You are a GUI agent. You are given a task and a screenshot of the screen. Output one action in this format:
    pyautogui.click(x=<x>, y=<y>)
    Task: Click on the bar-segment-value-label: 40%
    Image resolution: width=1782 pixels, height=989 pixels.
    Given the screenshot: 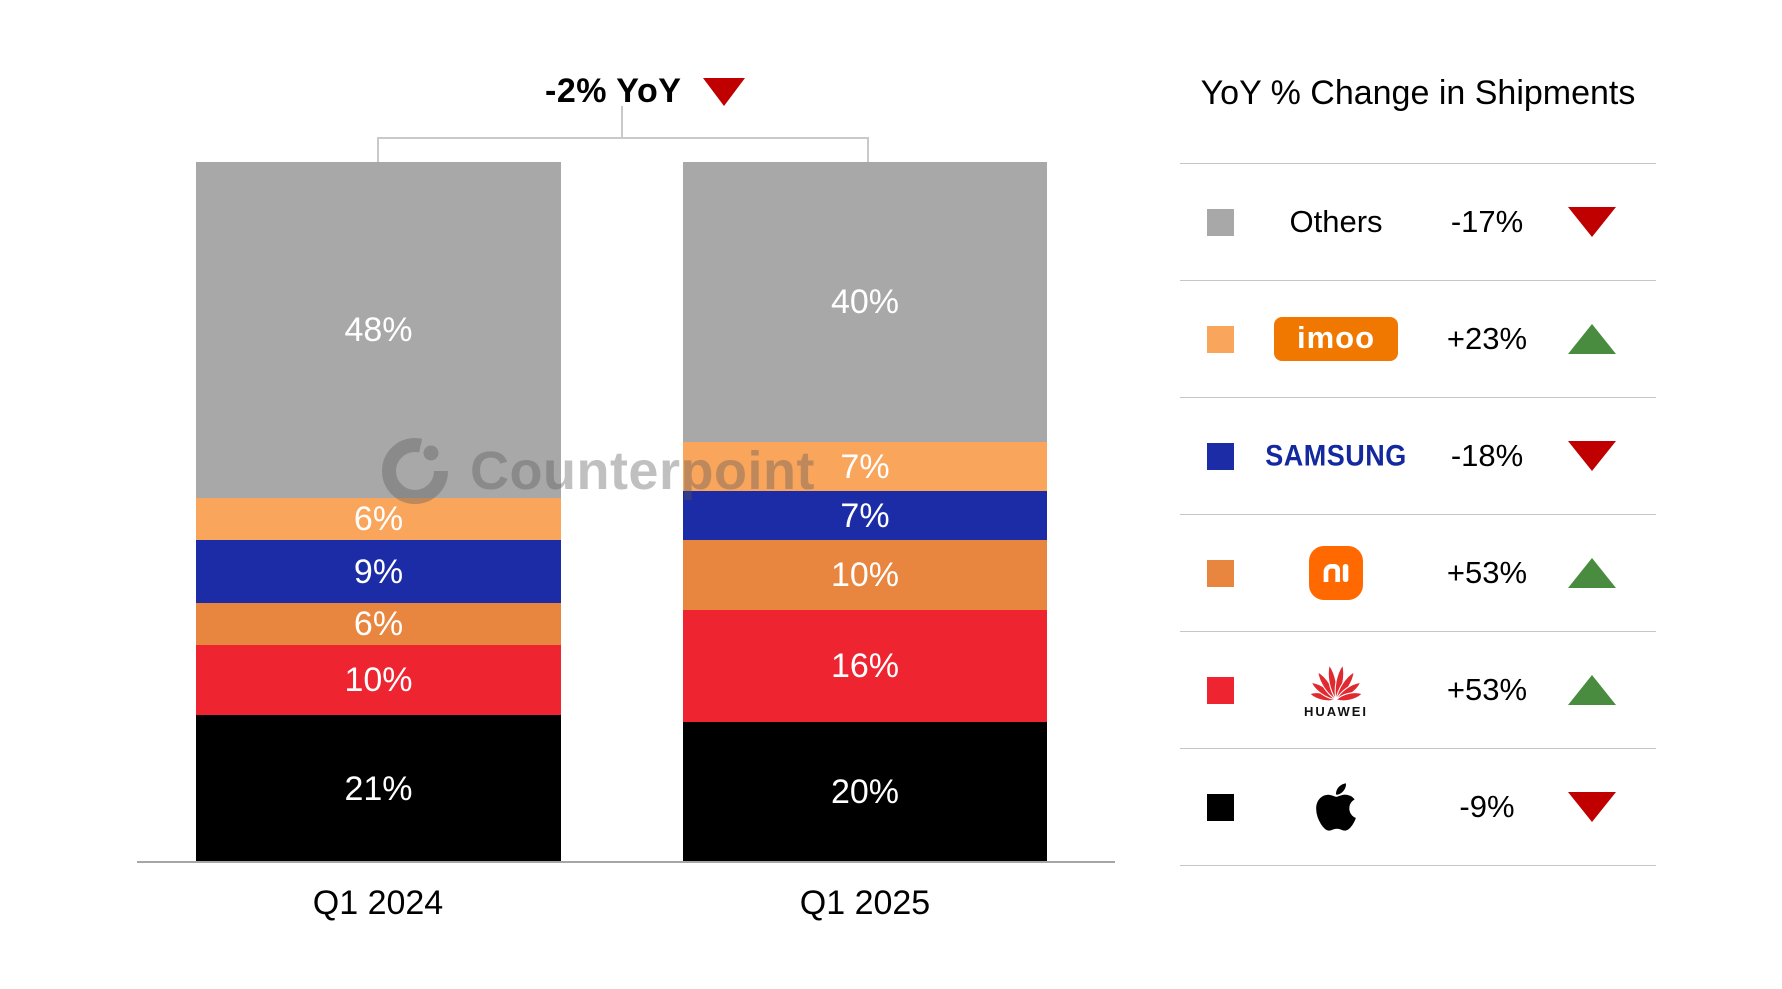 What is the action you would take?
    pyautogui.click(x=865, y=302)
    